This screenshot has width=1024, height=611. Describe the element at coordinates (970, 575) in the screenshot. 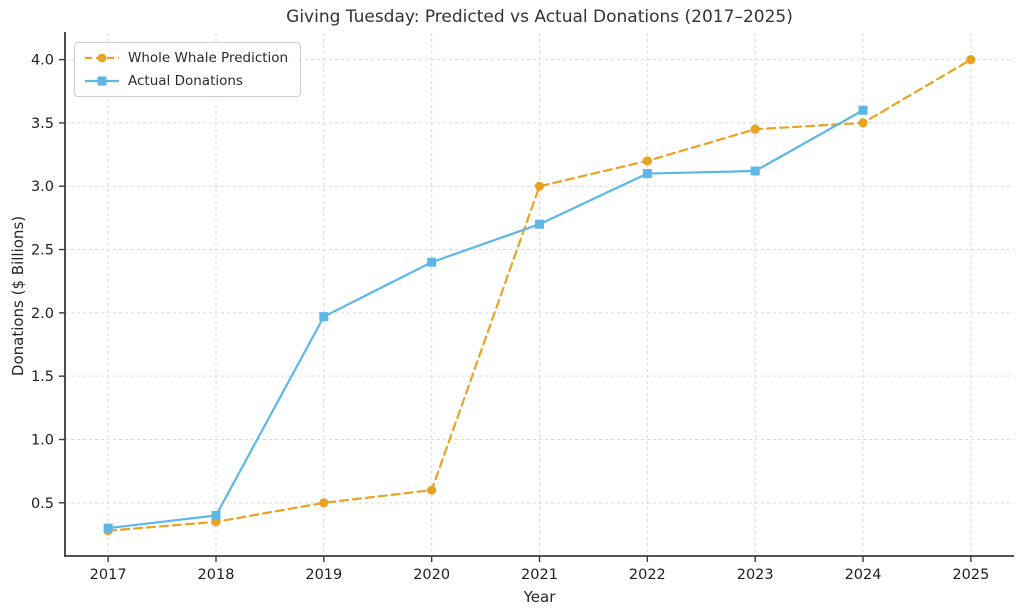

I see `x-tick-label: 2025` at that location.